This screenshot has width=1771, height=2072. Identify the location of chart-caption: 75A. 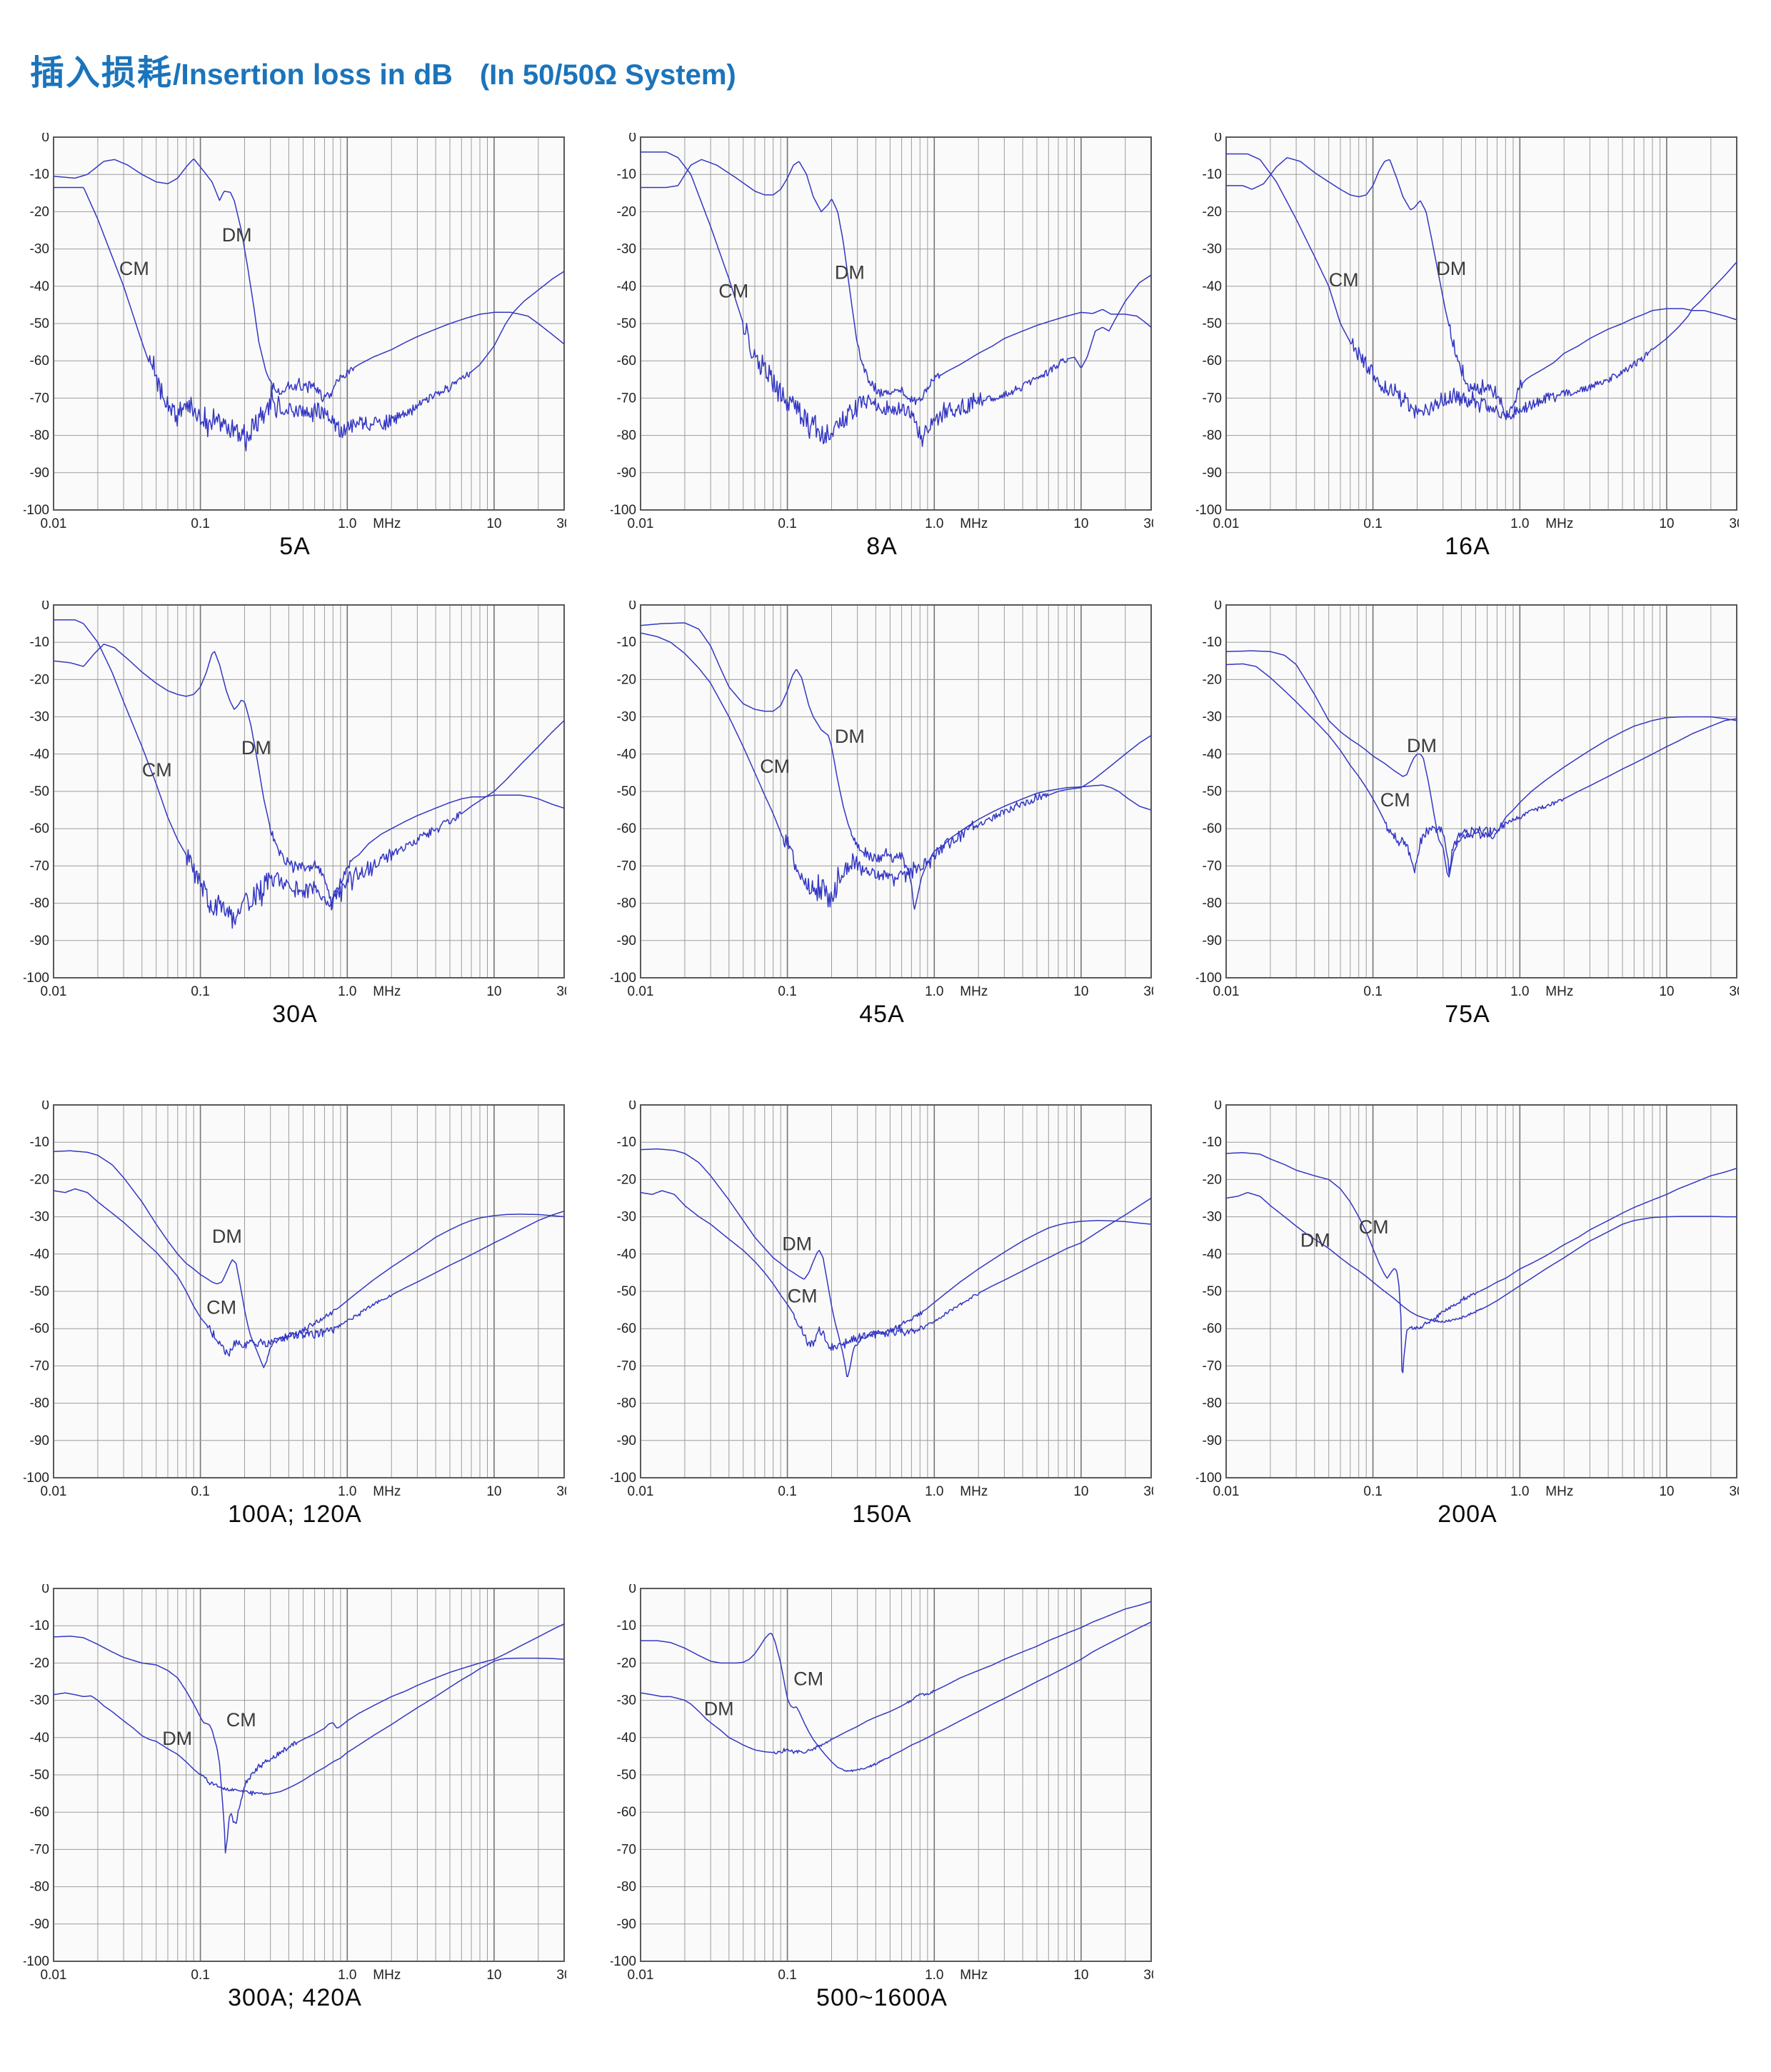
(1467, 1015).